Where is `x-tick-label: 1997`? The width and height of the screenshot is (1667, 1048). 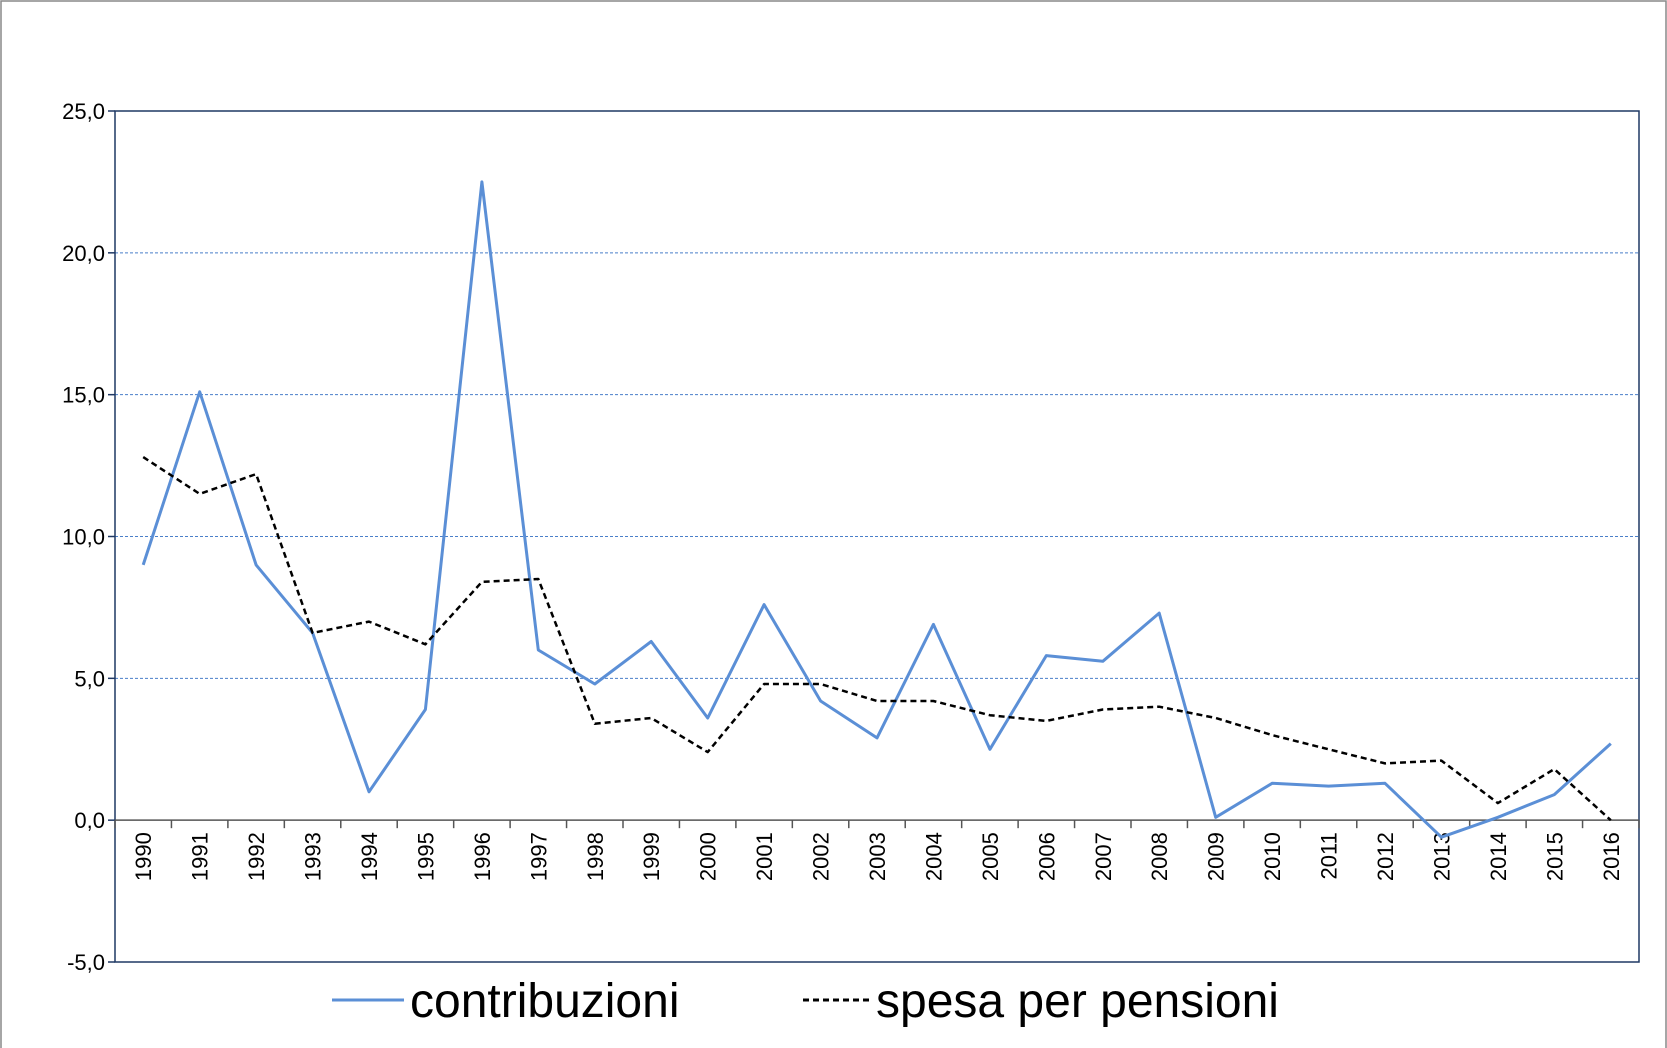 x-tick-label: 1997 is located at coordinates (538, 856).